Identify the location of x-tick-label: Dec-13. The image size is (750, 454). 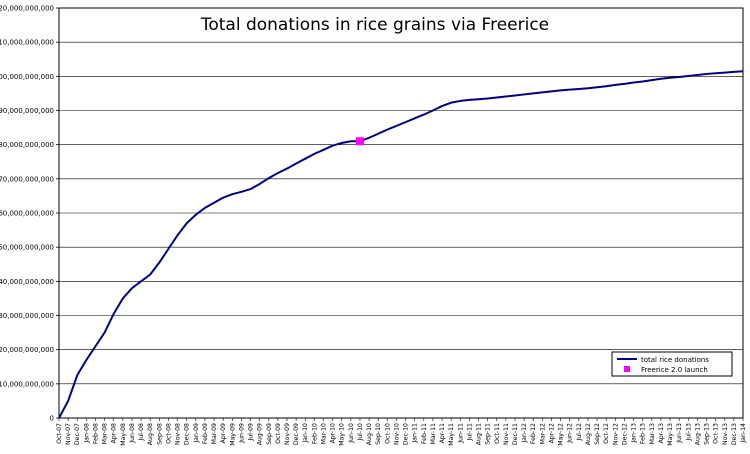
(734, 434).